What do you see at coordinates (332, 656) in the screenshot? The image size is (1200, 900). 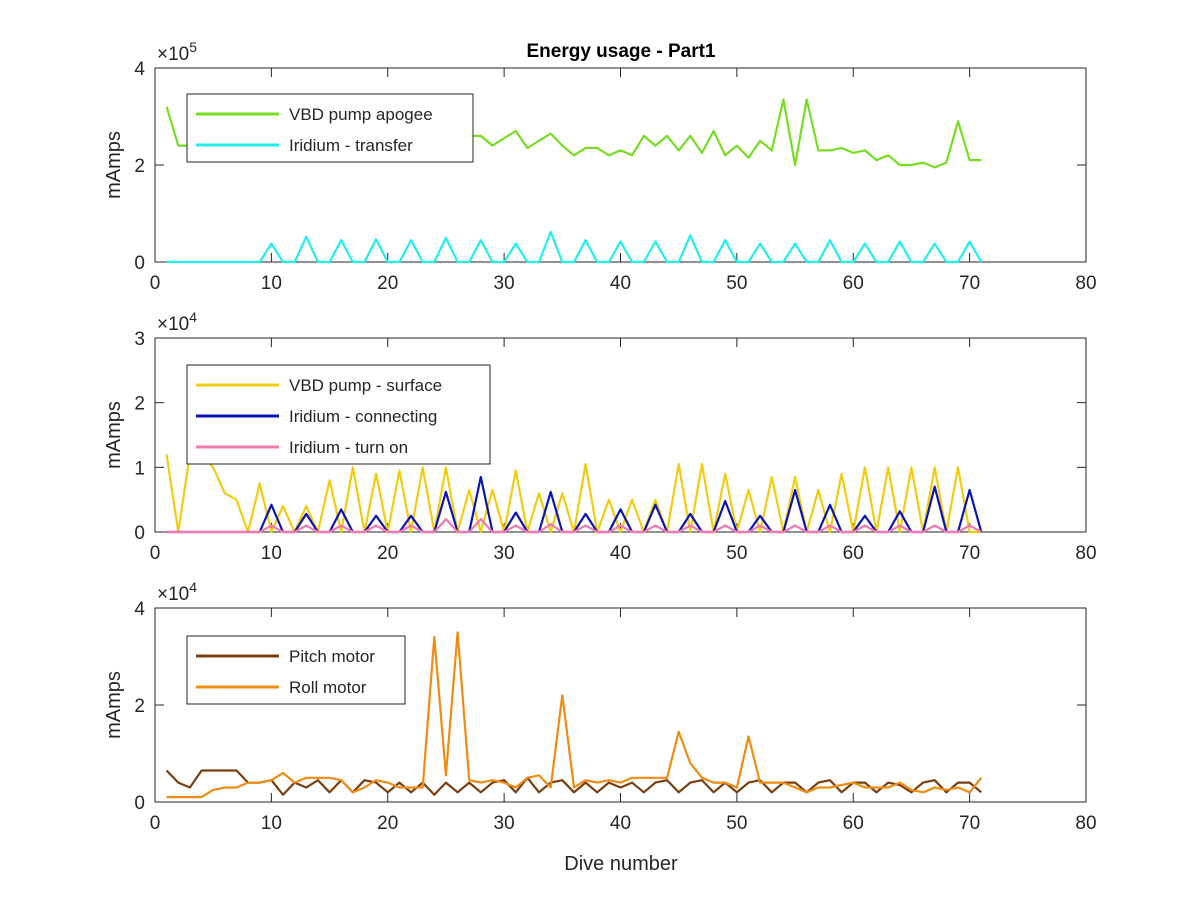 I see `legend-entry: Pitch motor` at bounding box center [332, 656].